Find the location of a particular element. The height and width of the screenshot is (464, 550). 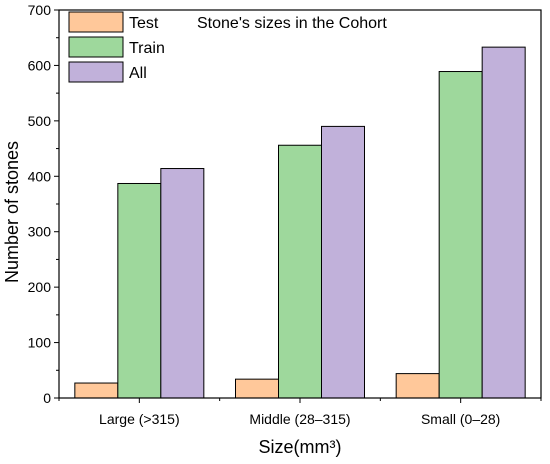

y-axis-title: Number of stones is located at coordinates (12, 212).